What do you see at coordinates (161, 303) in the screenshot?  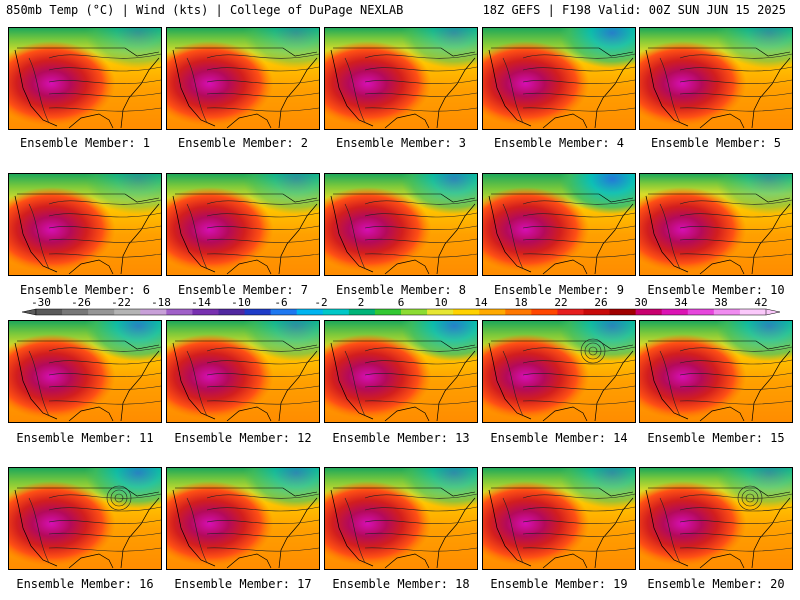 I see `colorbar-tick-label: -18` at bounding box center [161, 303].